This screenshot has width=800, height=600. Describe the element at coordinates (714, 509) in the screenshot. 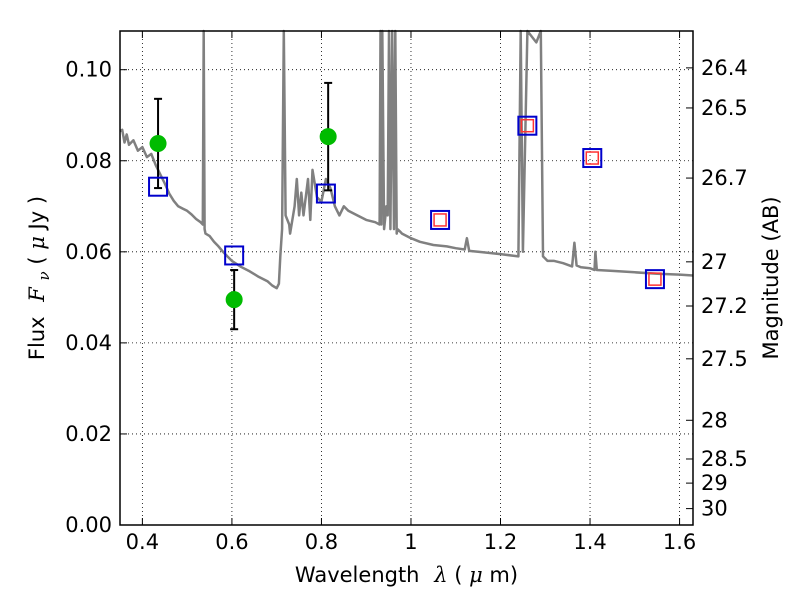

I see `y2-tick-label: 30` at that location.